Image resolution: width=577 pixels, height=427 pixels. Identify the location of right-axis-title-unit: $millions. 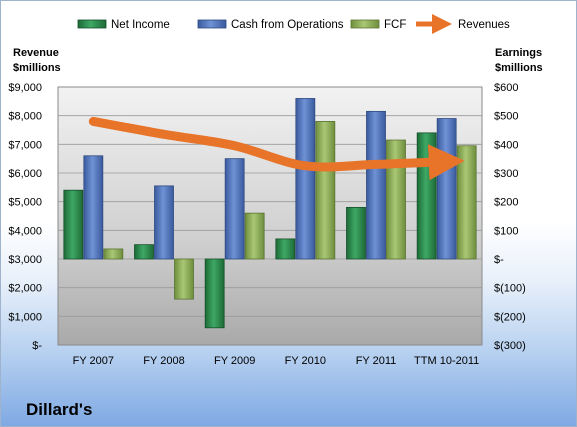
(519, 68).